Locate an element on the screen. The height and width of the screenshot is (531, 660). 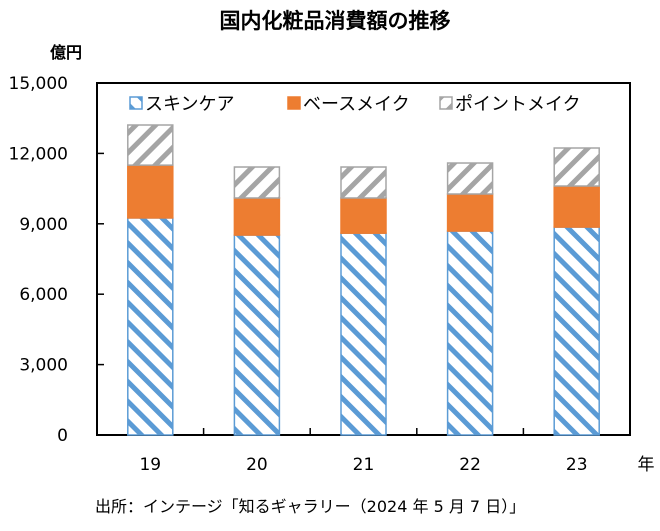
legend-label: スキンケア is located at coordinates (189, 104).